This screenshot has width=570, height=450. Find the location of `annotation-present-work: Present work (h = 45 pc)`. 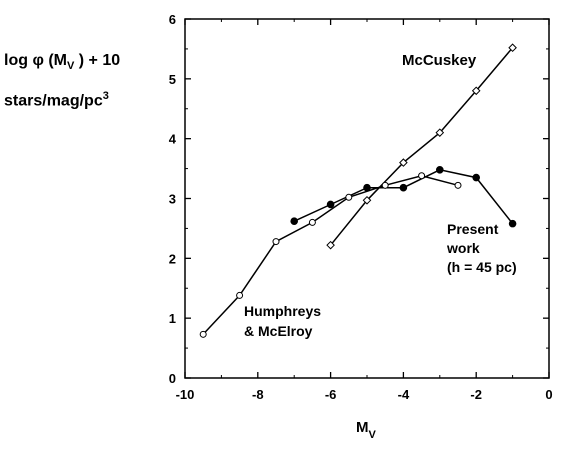

annotation-present-work: Present work (h = 45 pc) is located at coordinates (481, 248).